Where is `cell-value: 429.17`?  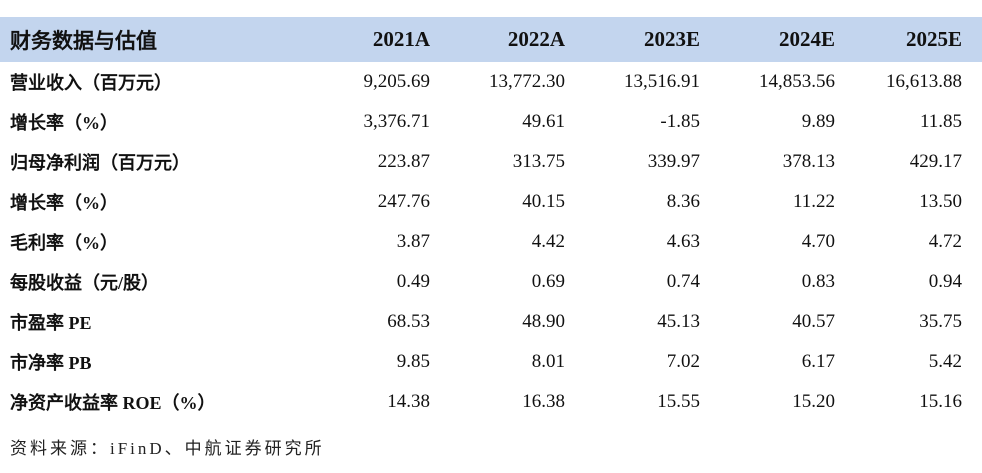 cell-value: 429.17 is located at coordinates (935, 161).